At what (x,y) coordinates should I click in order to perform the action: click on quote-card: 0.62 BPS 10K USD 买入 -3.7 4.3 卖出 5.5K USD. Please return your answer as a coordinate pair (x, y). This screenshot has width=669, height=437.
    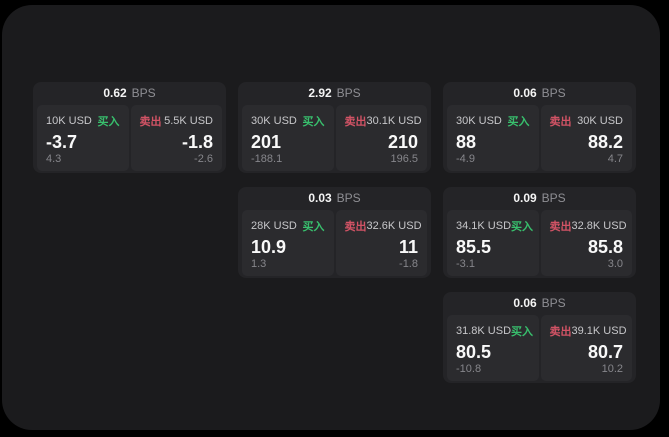
    Looking at the image, I should click on (129, 127).